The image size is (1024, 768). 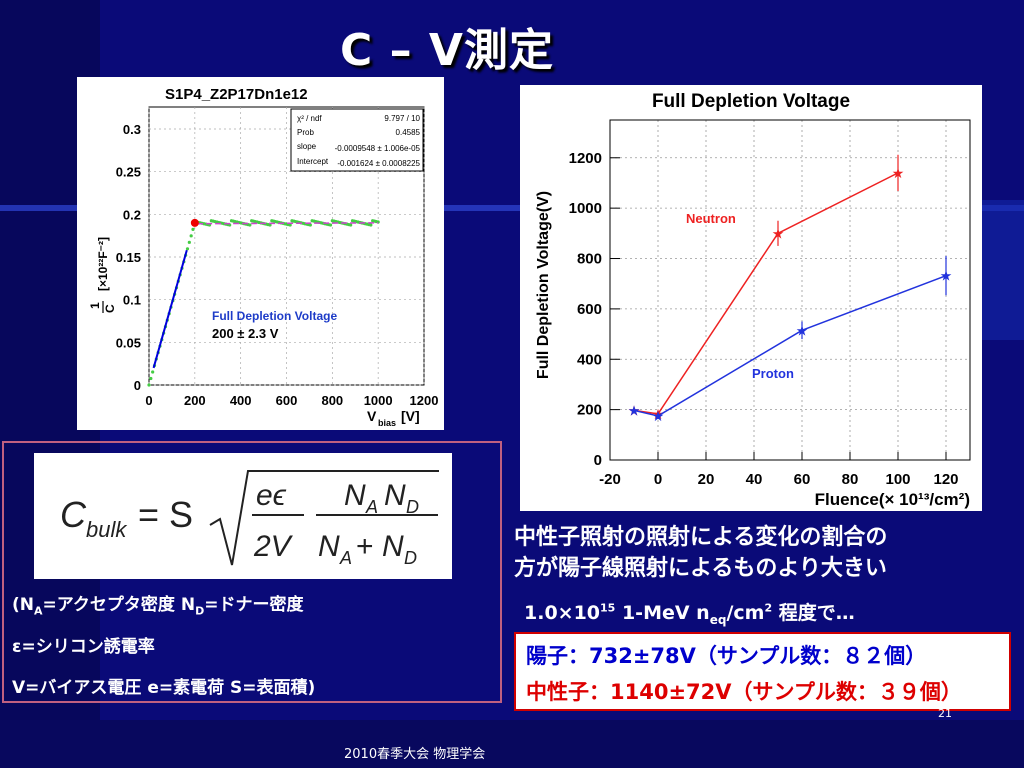 What do you see at coordinates (512, 208) in the screenshot?
I see `background-band` at bounding box center [512, 208].